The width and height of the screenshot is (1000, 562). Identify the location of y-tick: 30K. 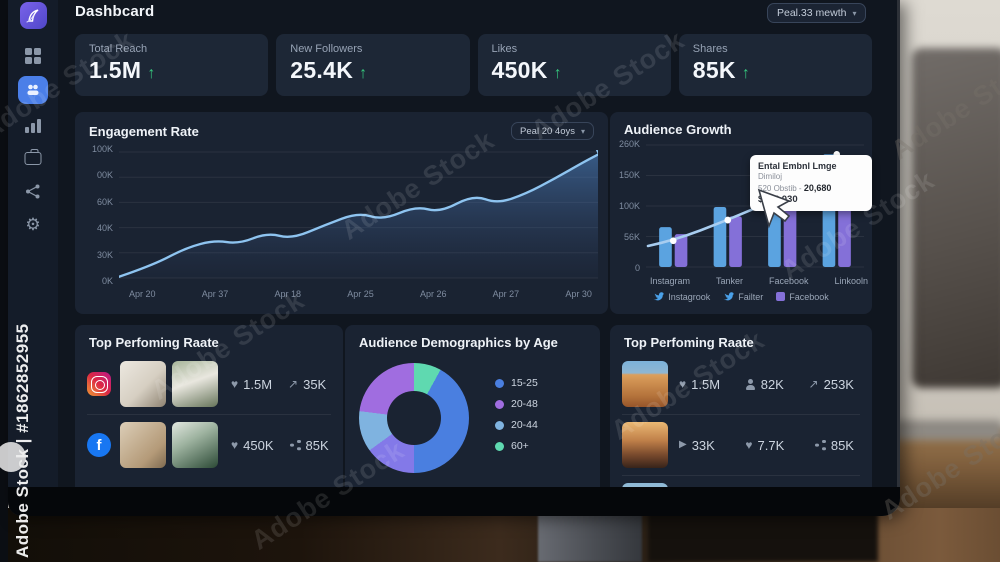
(104, 254).